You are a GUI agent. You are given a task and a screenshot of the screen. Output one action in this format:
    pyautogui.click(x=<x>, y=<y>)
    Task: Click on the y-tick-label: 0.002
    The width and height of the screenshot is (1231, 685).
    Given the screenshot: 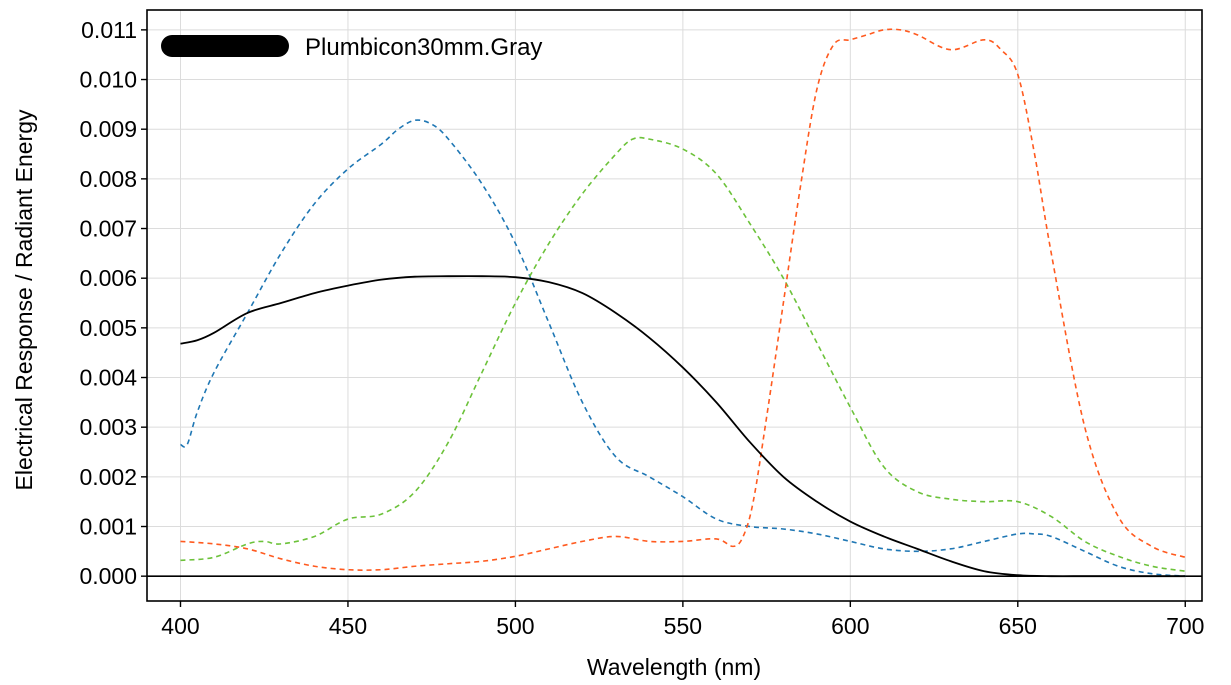 What is the action you would take?
    pyautogui.click(x=108, y=477)
    